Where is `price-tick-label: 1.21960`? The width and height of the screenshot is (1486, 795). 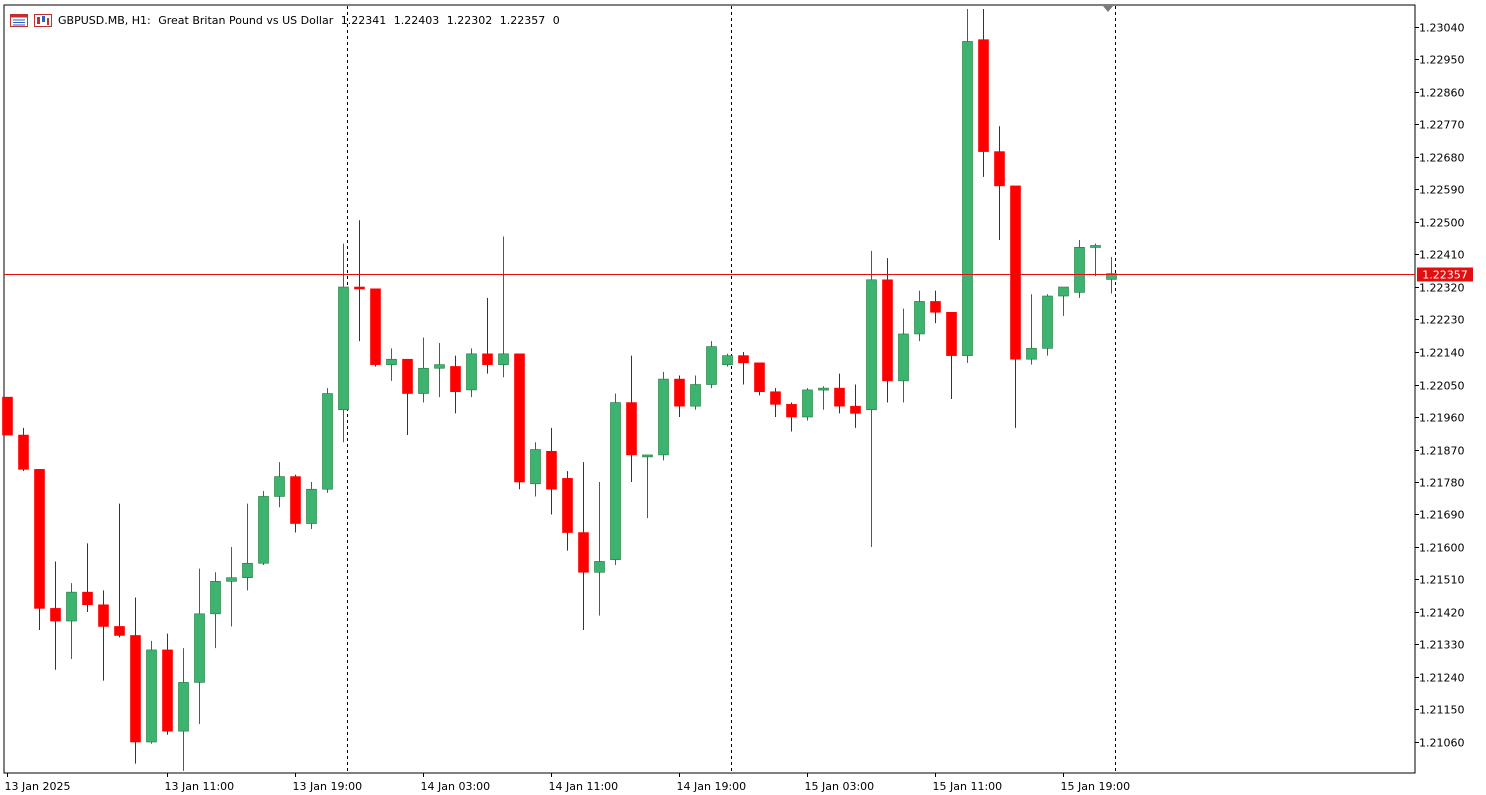 price-tick-label: 1.21960 is located at coordinates (1442, 418).